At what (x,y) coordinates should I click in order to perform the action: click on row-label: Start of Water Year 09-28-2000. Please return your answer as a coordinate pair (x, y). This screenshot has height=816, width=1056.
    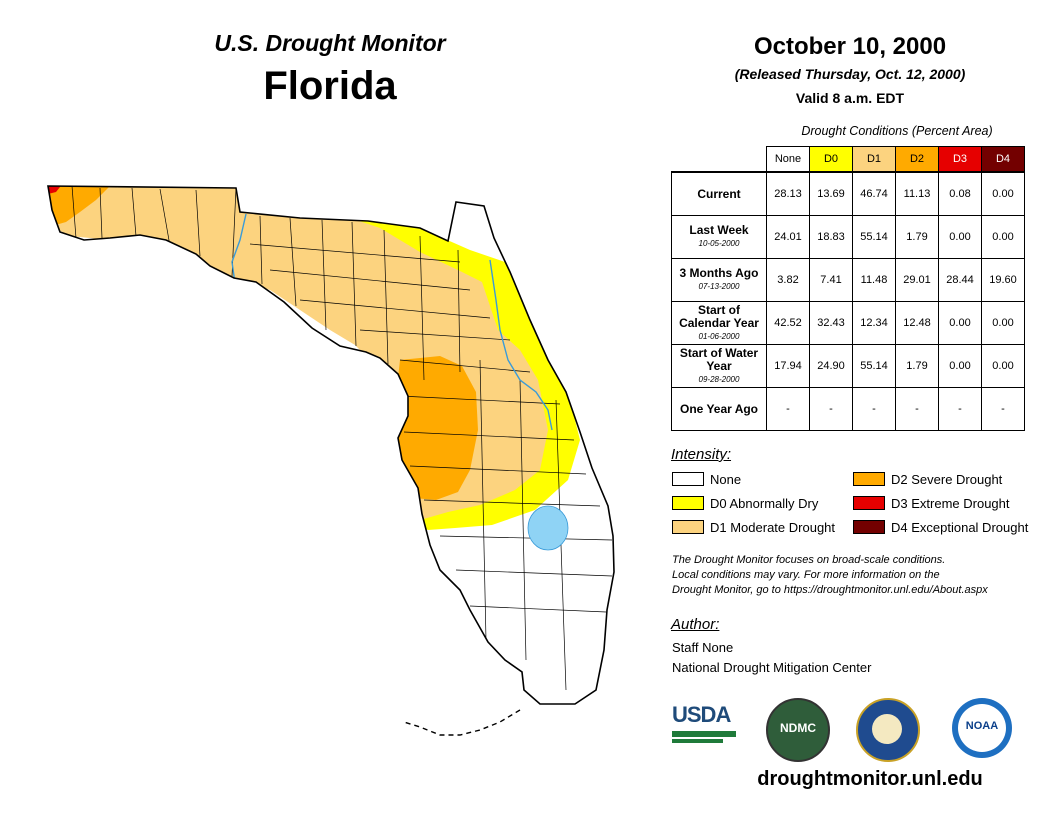
    Looking at the image, I should click on (719, 366).